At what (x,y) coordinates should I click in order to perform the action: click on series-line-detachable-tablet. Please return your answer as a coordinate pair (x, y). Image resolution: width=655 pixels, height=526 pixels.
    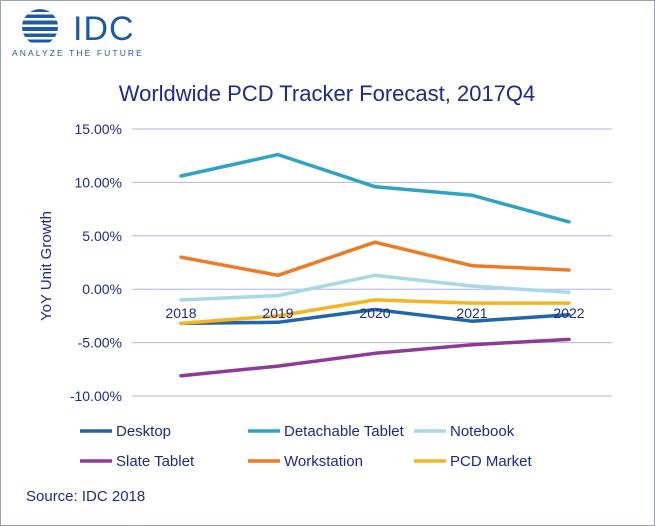
    Looking at the image, I should click on (375, 188).